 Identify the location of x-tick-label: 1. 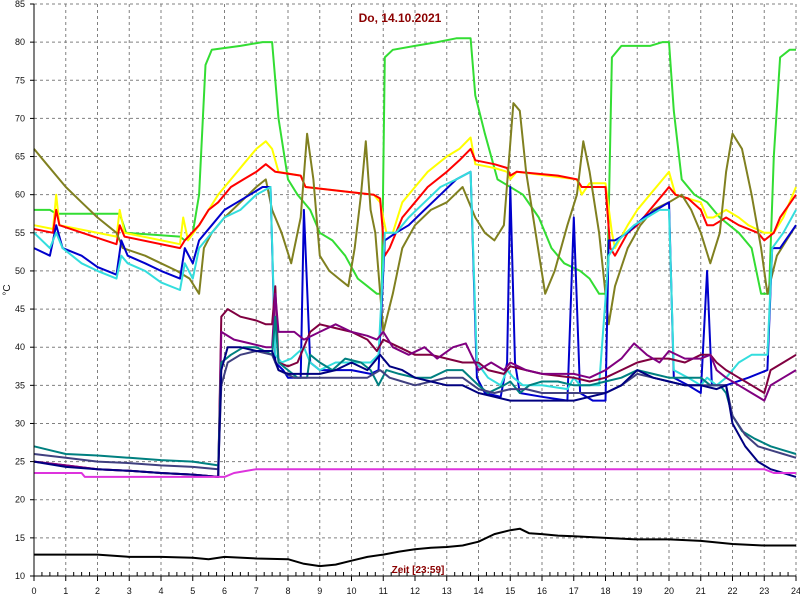
(65, 591).